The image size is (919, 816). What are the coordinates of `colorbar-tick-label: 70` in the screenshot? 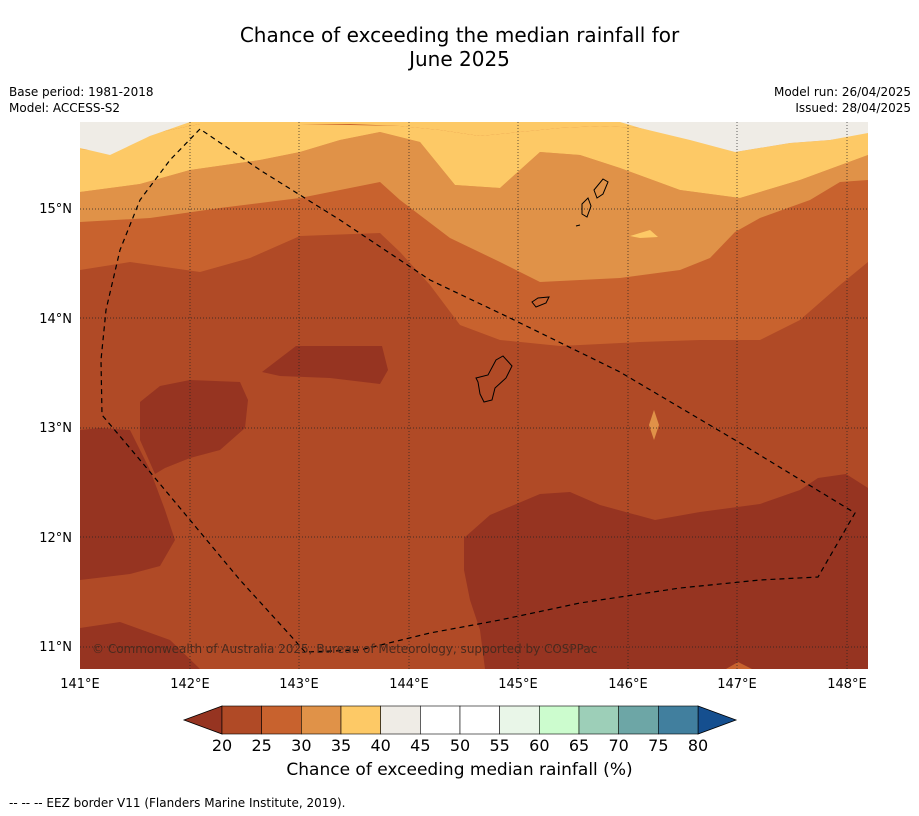 It's located at (618, 745).